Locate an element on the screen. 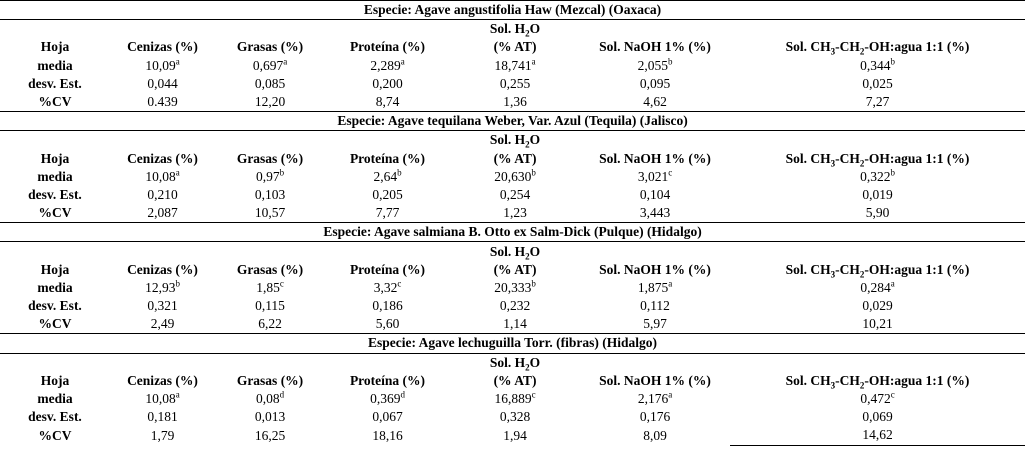  table-row: desv. Est. 0,321 0,115 0,186 0,232 0,112 0,029 is located at coordinates (512, 306).